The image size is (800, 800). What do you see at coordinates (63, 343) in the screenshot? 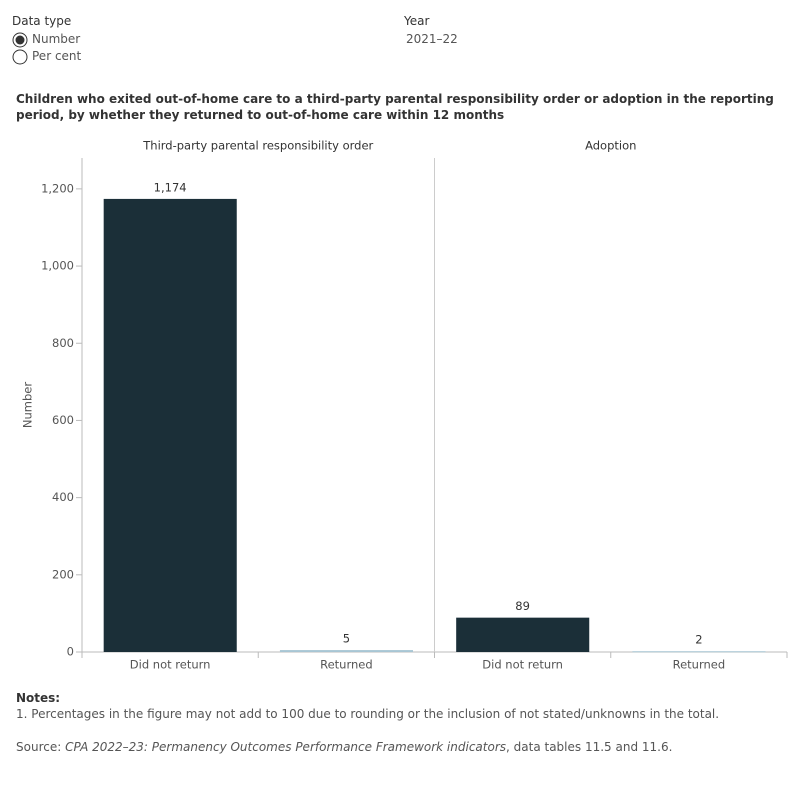
I see `y-tick-label: 800` at bounding box center [63, 343].